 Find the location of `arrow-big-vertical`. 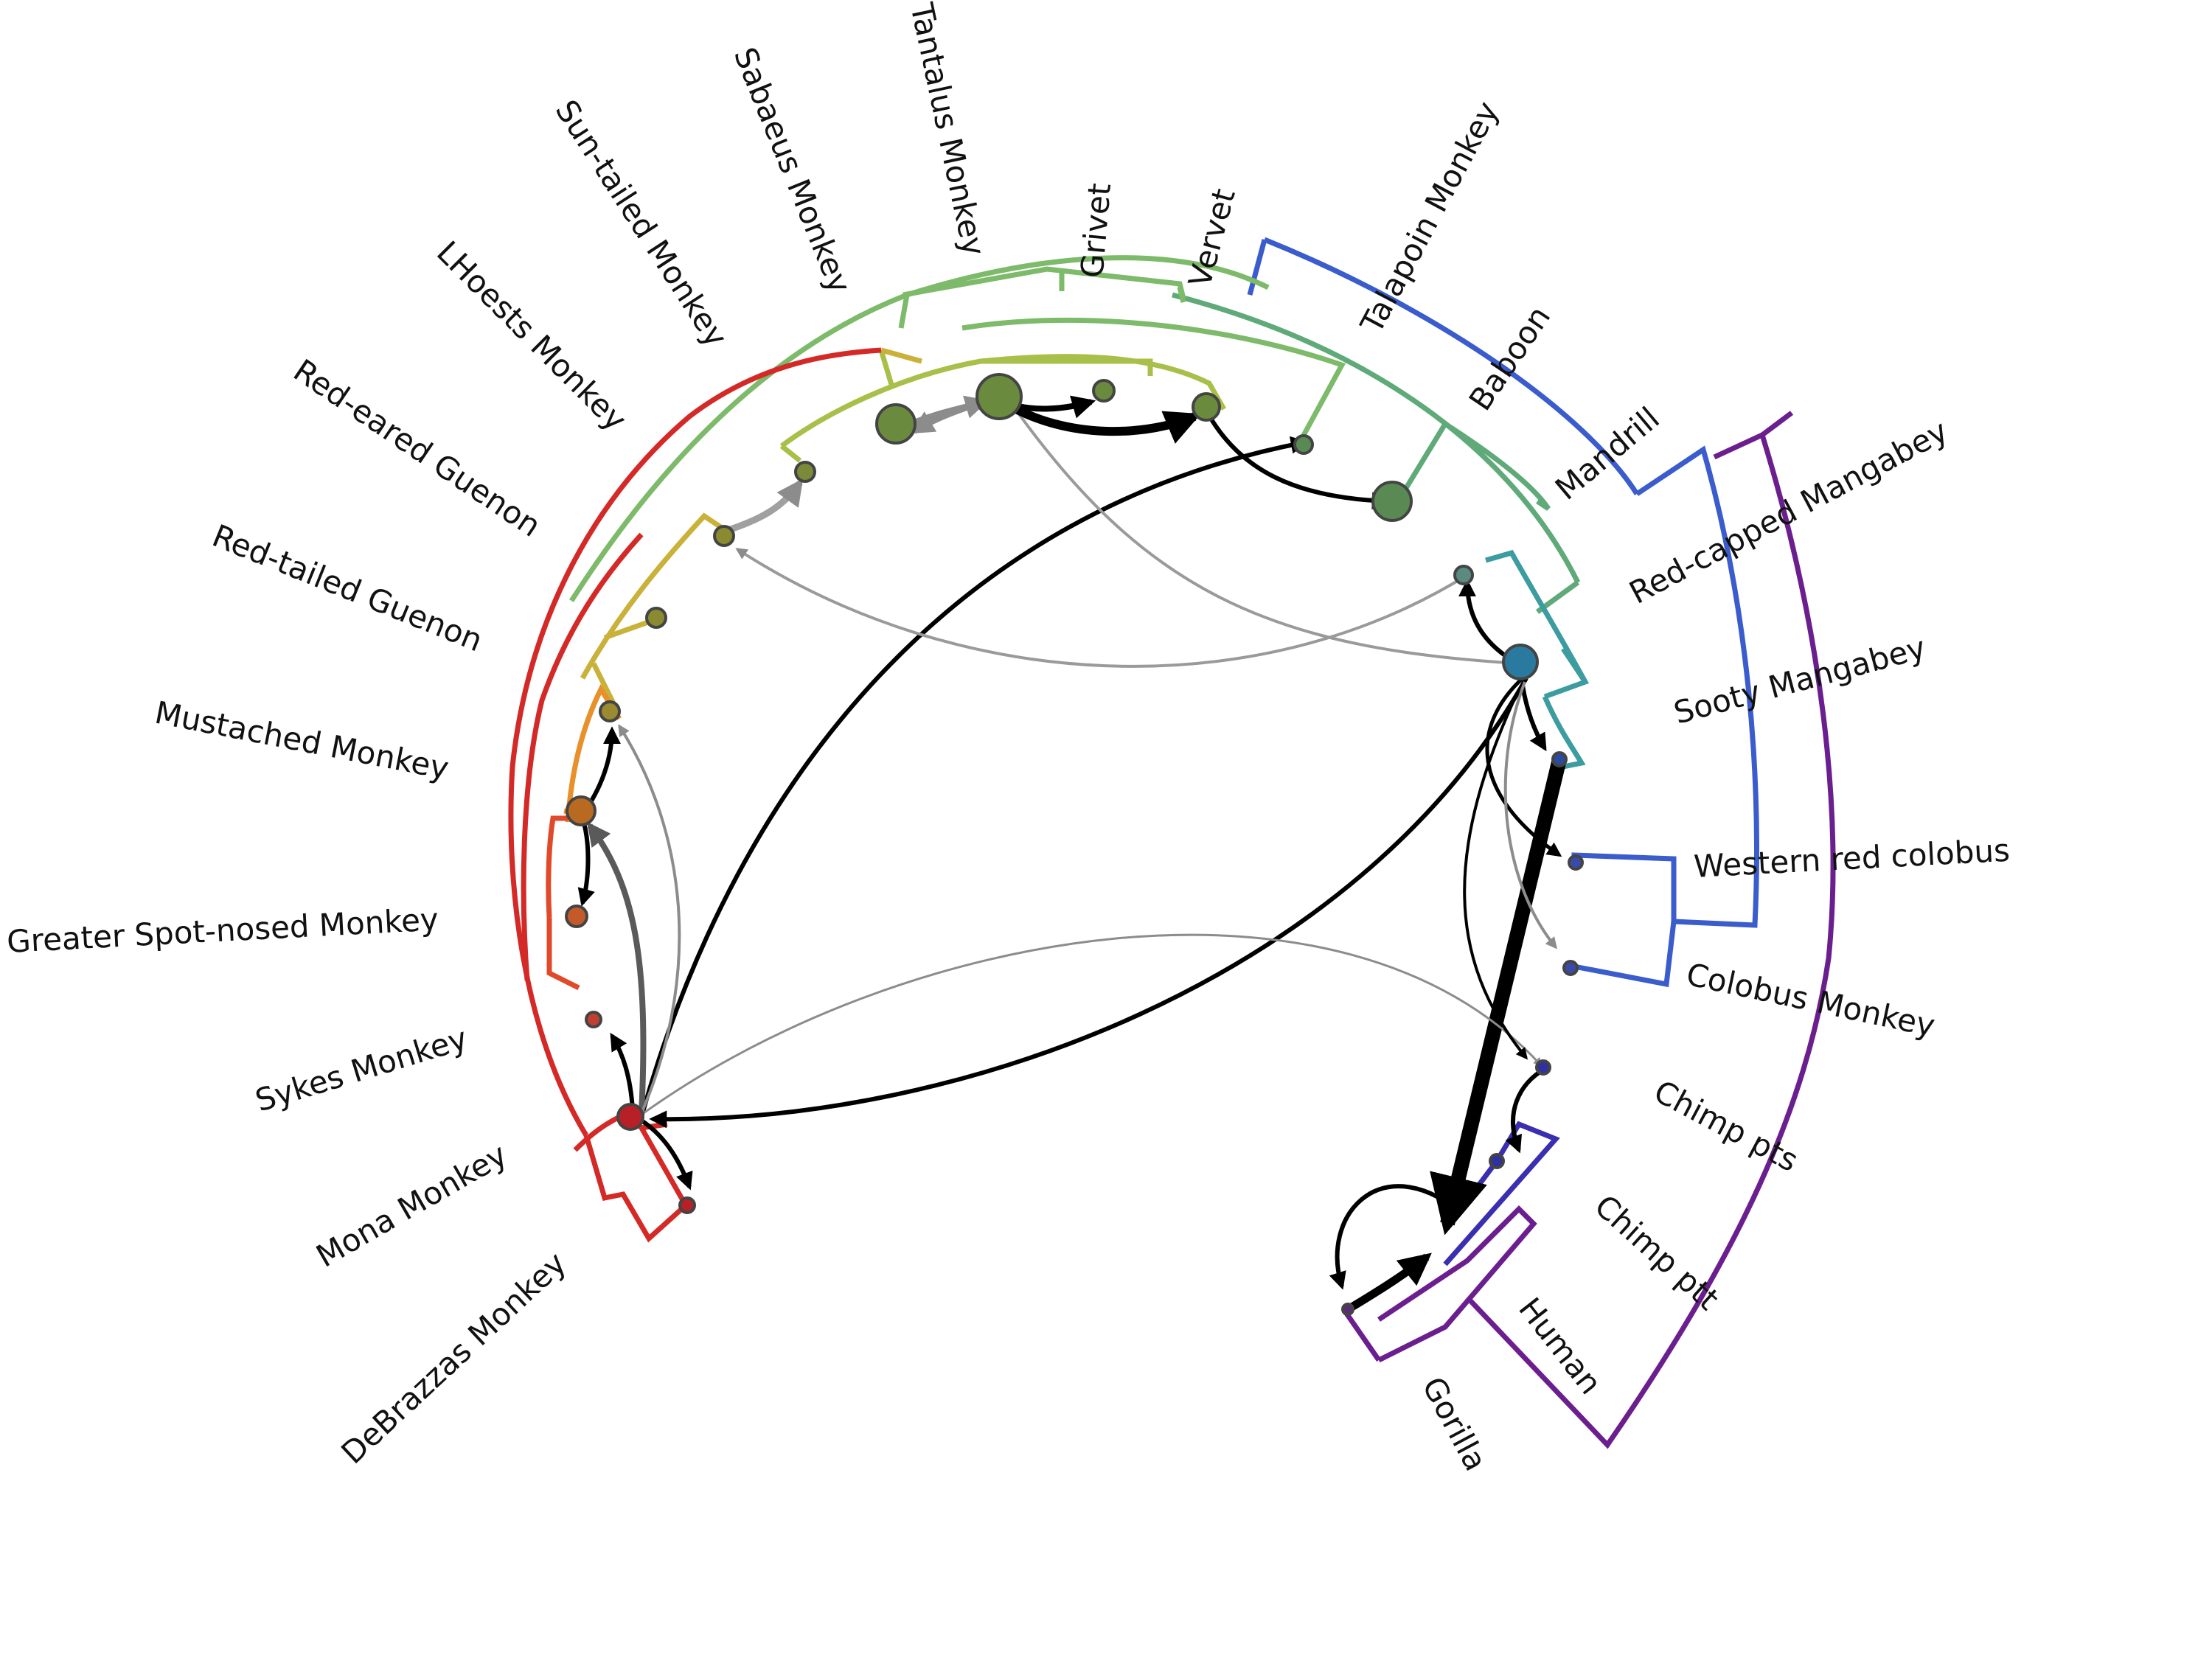

arrow-big-vertical is located at coordinates (1498, 996).